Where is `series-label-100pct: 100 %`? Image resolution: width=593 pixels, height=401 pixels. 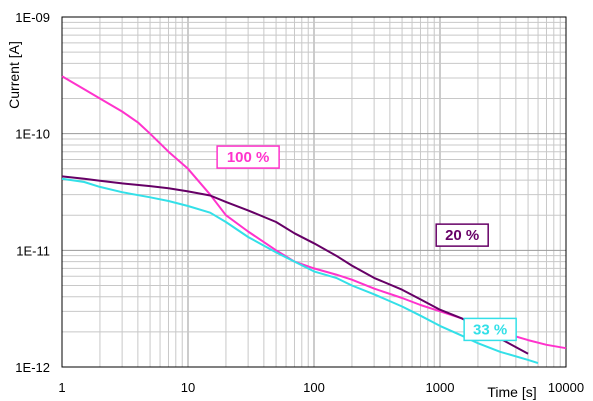
series-label-100pct: 100 % is located at coordinates (248, 157).